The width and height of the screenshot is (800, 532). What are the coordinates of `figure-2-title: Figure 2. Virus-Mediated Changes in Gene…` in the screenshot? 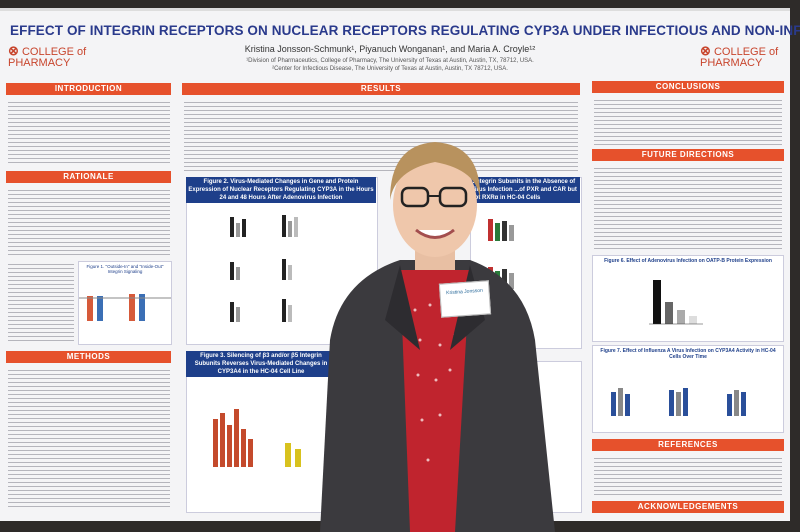 It's located at (281, 190).